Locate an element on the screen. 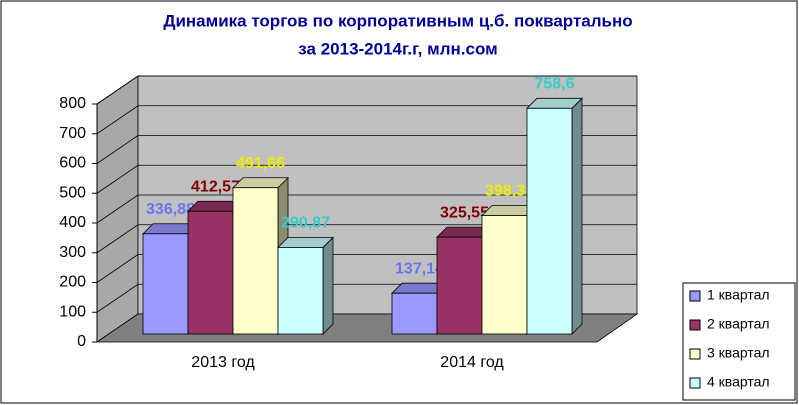  y-tick-label: 300 is located at coordinates (72, 252).